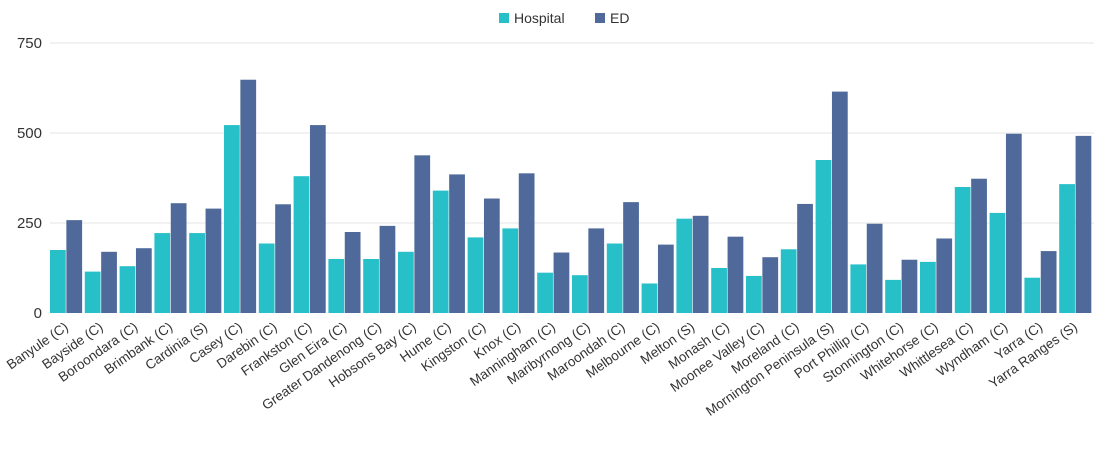 The image size is (1094, 464). What do you see at coordinates (38, 313) in the screenshot?
I see `y-tick-label: 0` at bounding box center [38, 313].